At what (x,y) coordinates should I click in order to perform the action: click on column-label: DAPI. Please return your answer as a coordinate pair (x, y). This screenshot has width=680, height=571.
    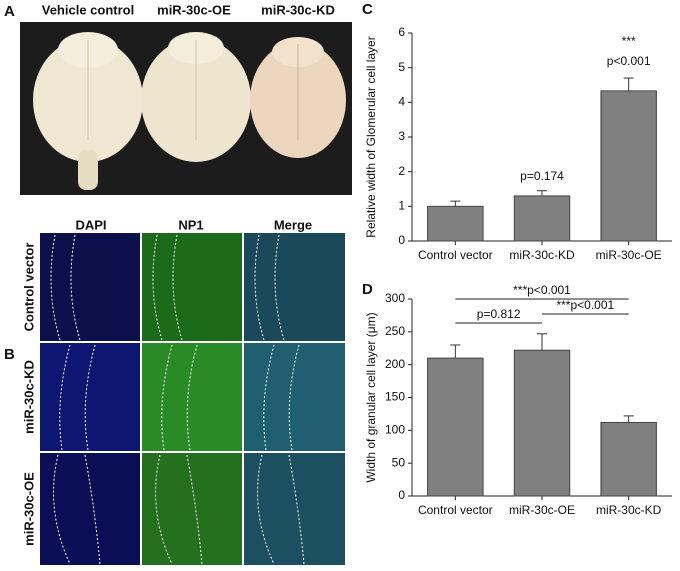
    Looking at the image, I should click on (90, 224).